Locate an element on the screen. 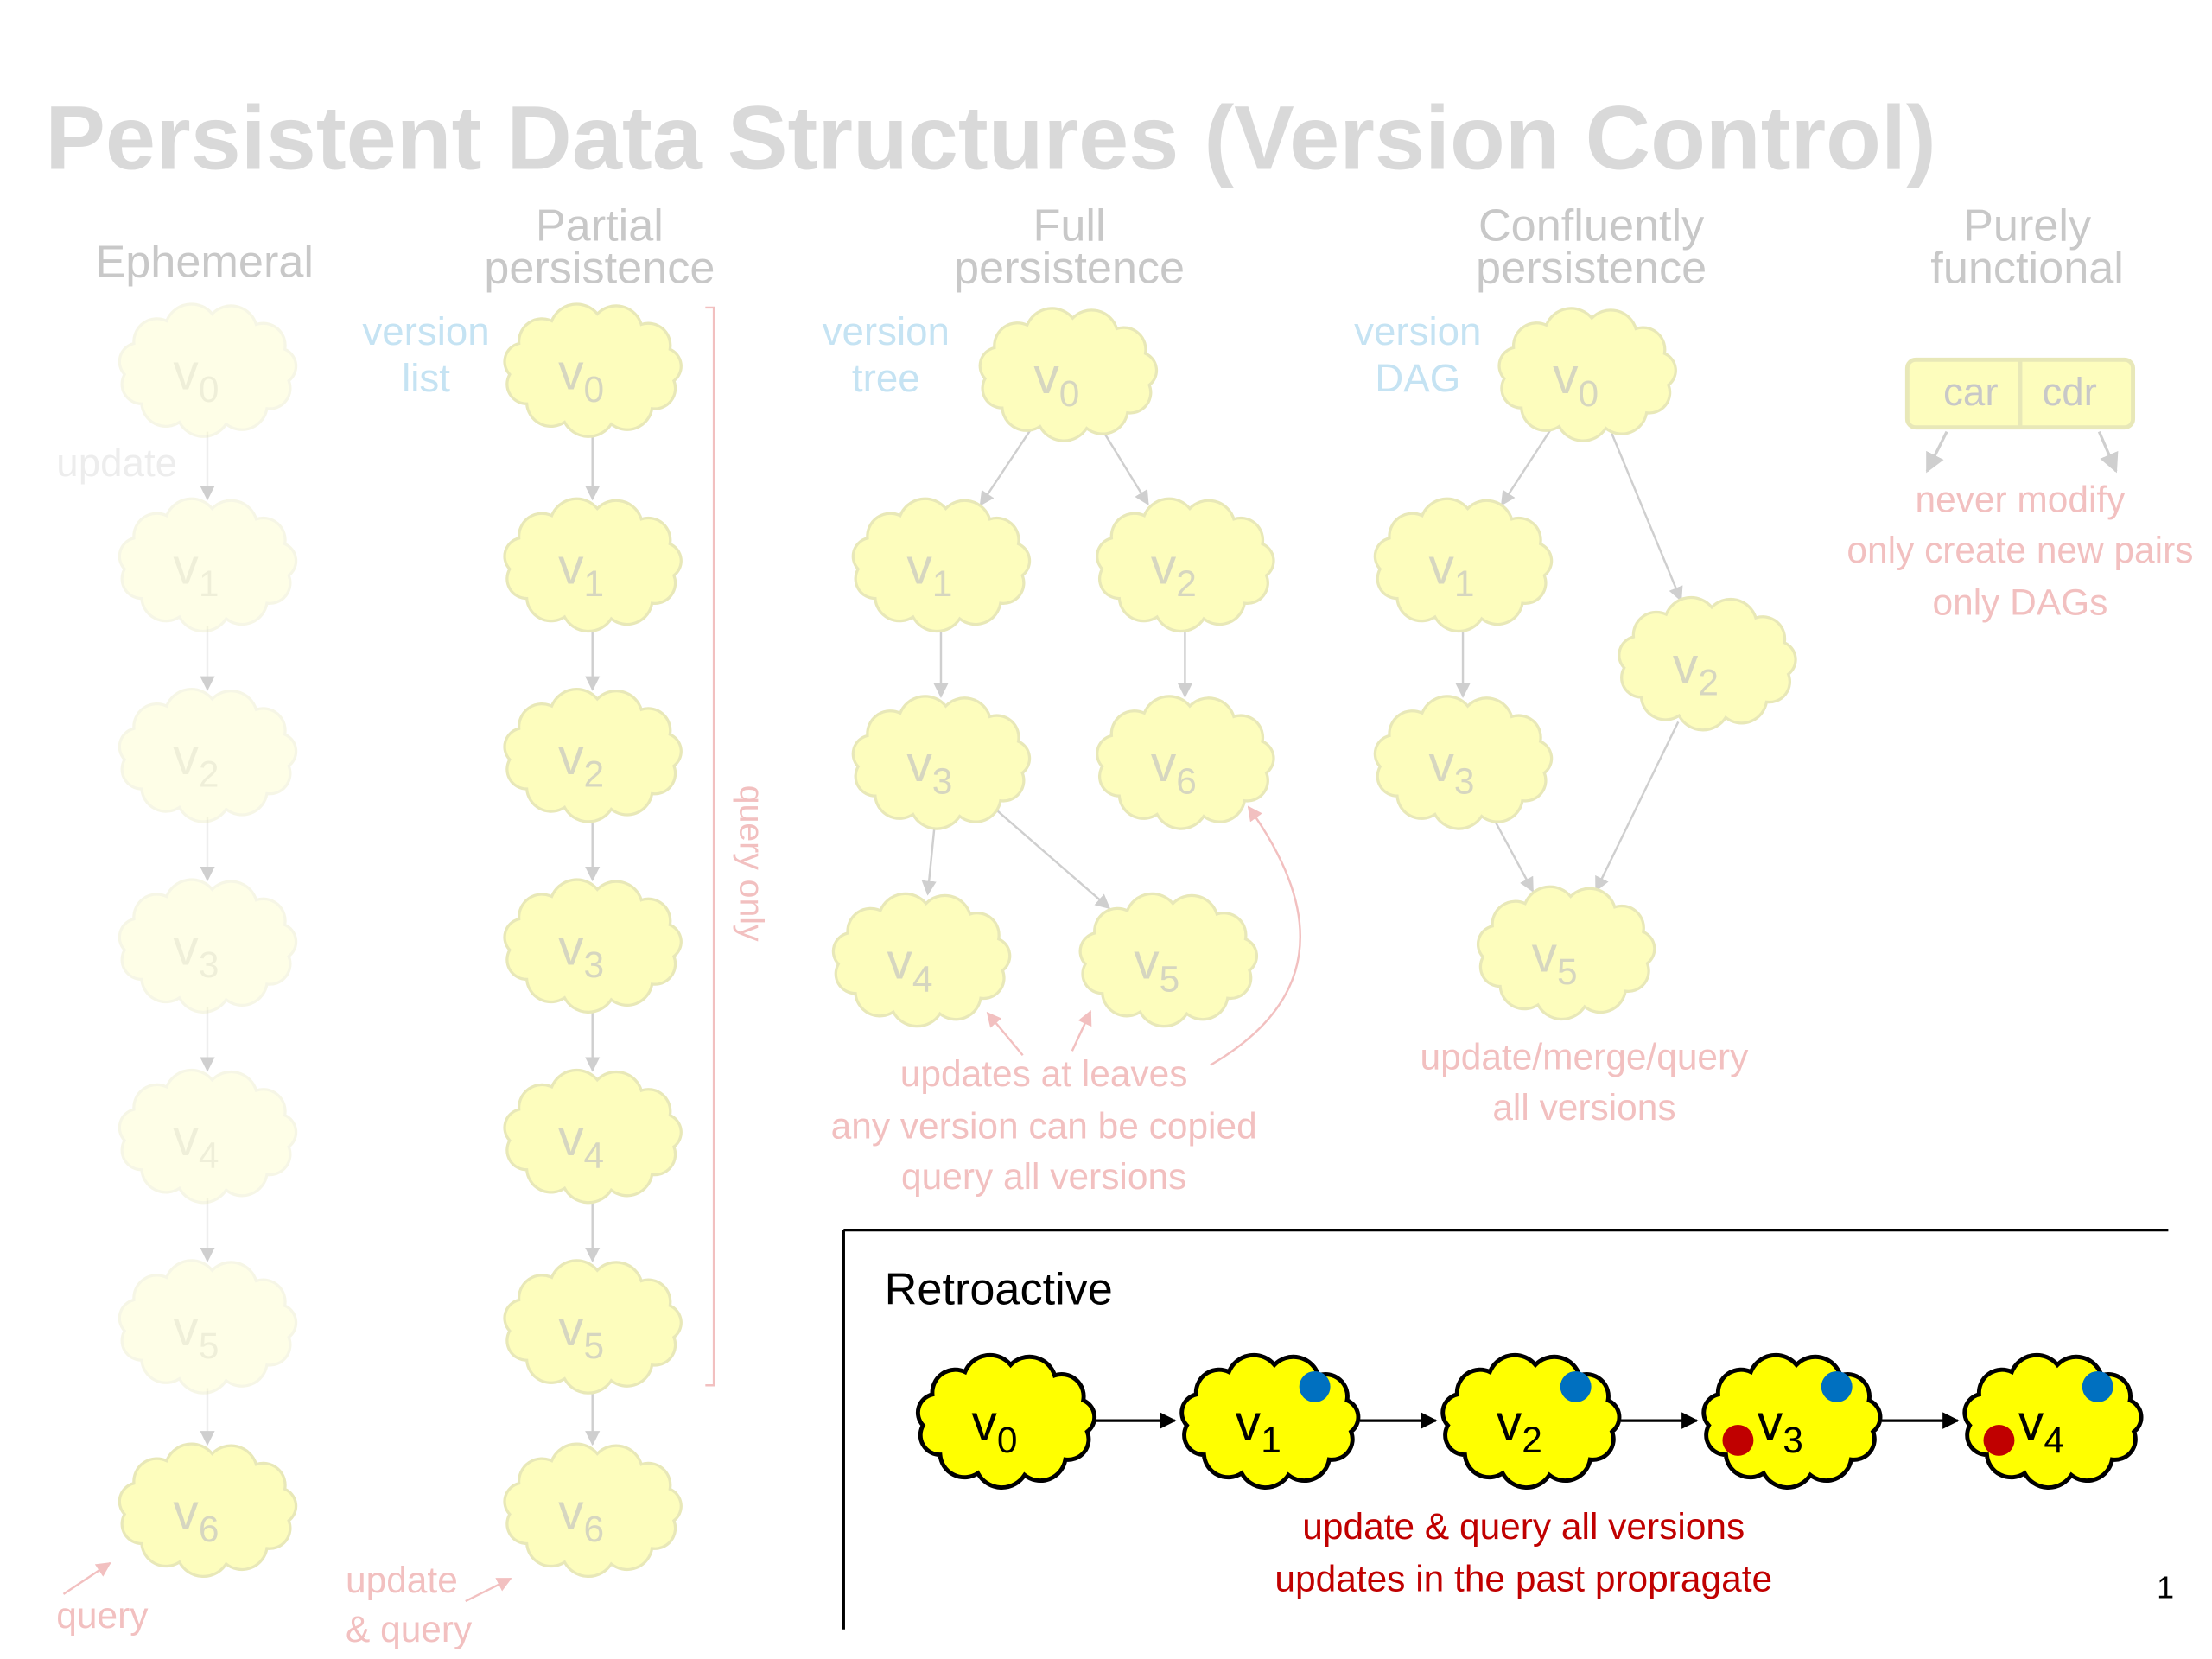 This screenshot has width=2212, height=1659. label: update is located at coordinates (402, 1580).